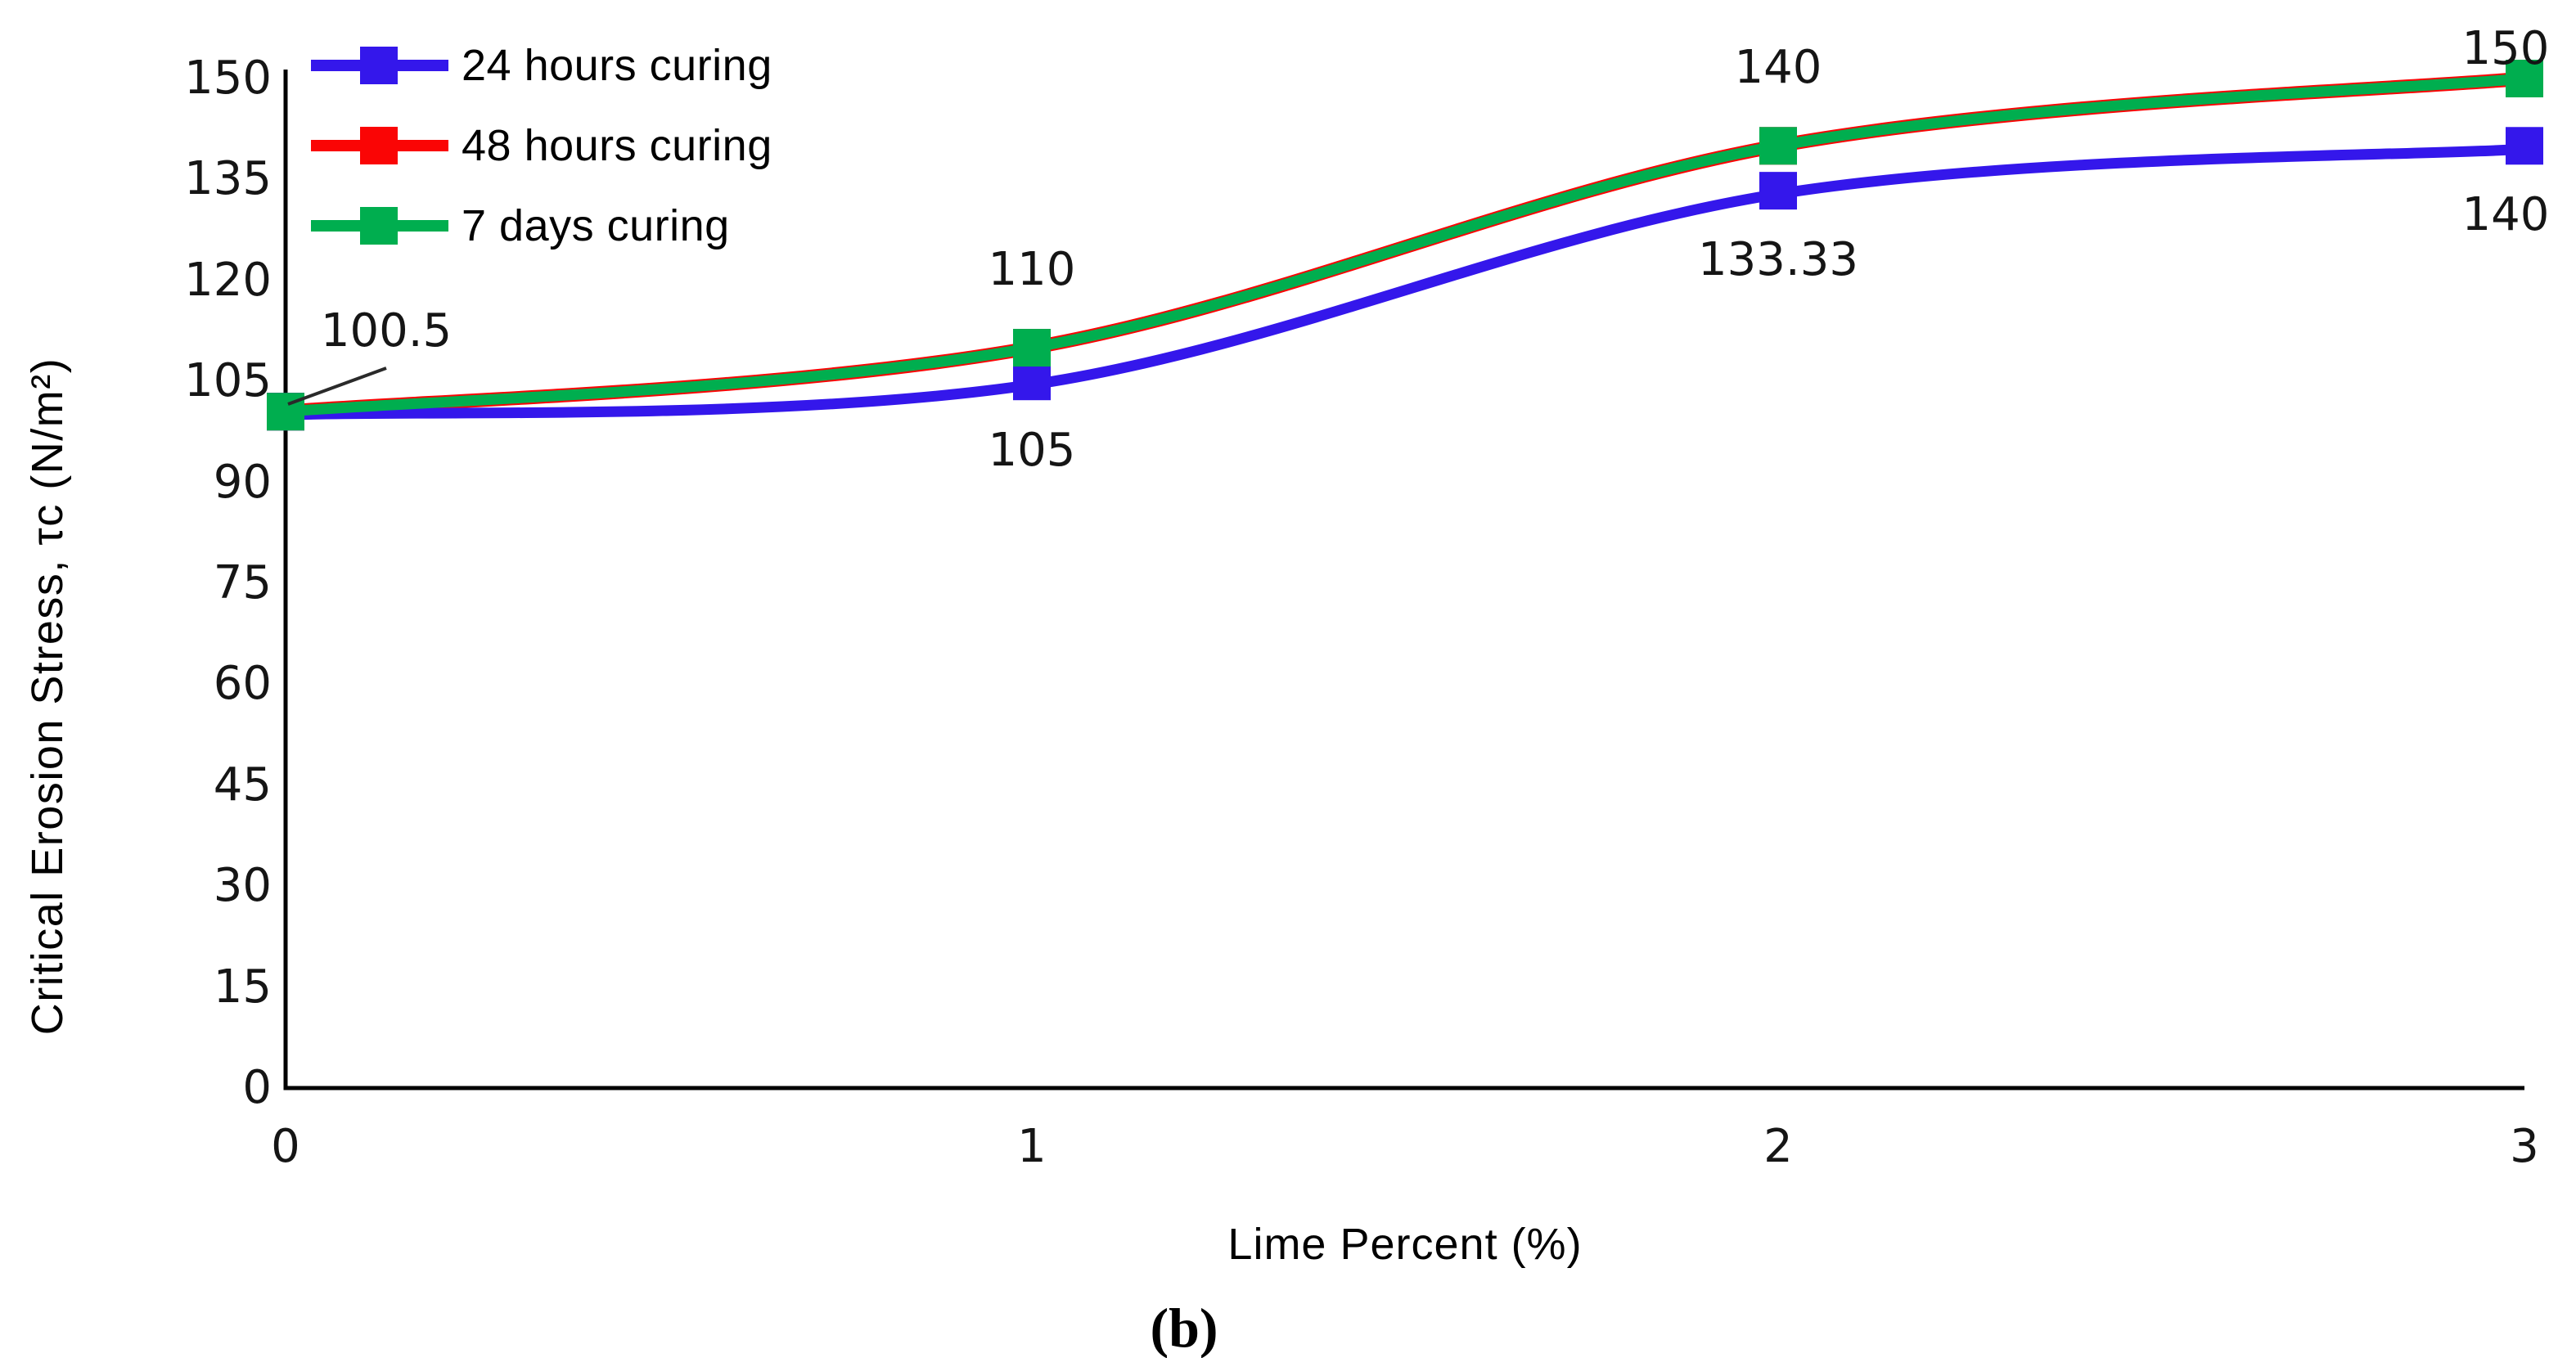 The image size is (2576, 1358). What do you see at coordinates (2525, 1147) in the screenshot?
I see `x-tick-label: 3` at bounding box center [2525, 1147].